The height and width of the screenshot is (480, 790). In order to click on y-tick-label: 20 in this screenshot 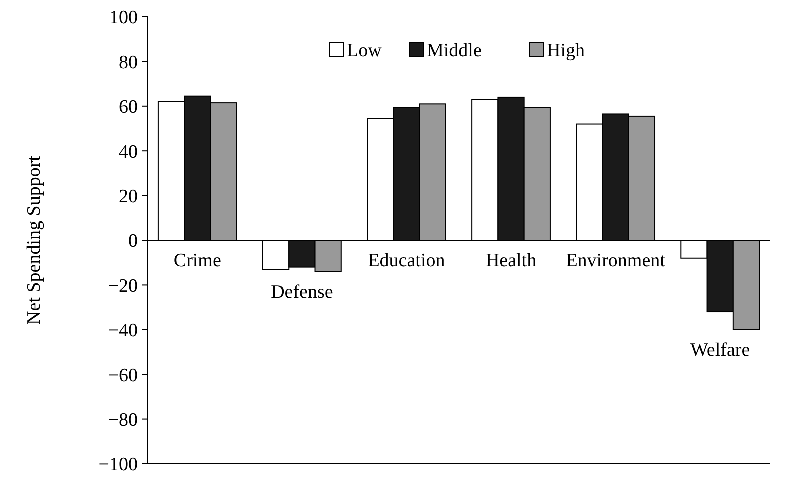, I will do `click(128, 197)`.